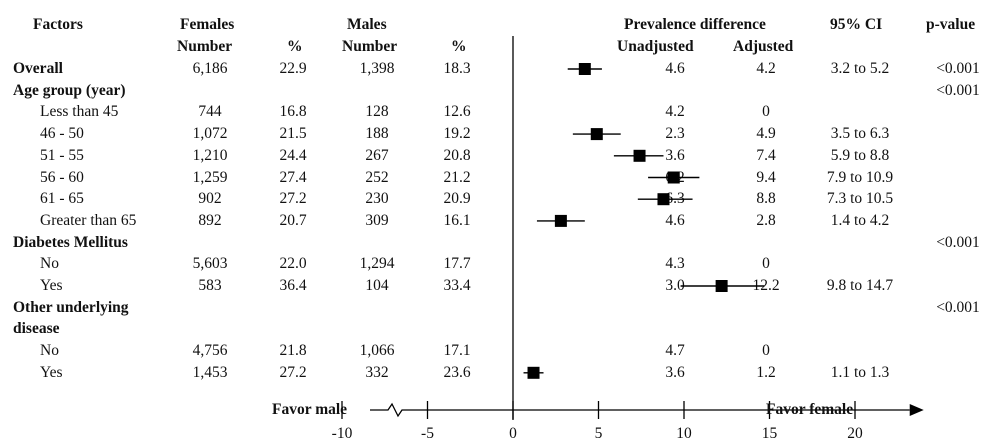 The image size is (1000, 446). Describe the element at coordinates (62, 134) in the screenshot. I see `row-label: 46 - 50` at that location.